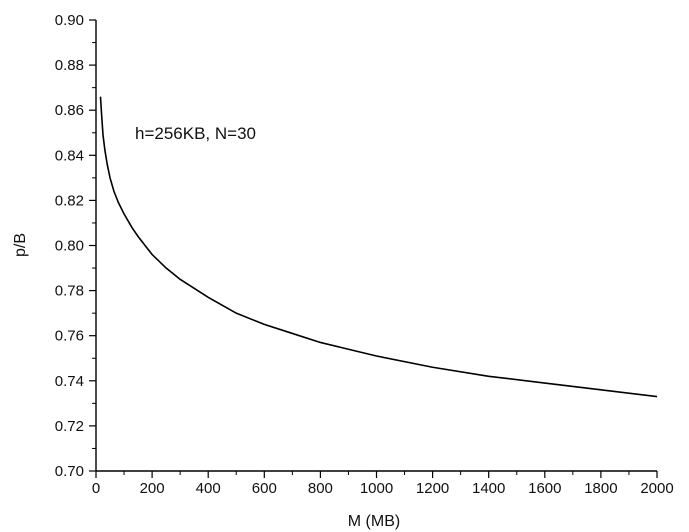  What do you see at coordinates (264, 488) in the screenshot?
I see `x-tick-label: 600` at bounding box center [264, 488].